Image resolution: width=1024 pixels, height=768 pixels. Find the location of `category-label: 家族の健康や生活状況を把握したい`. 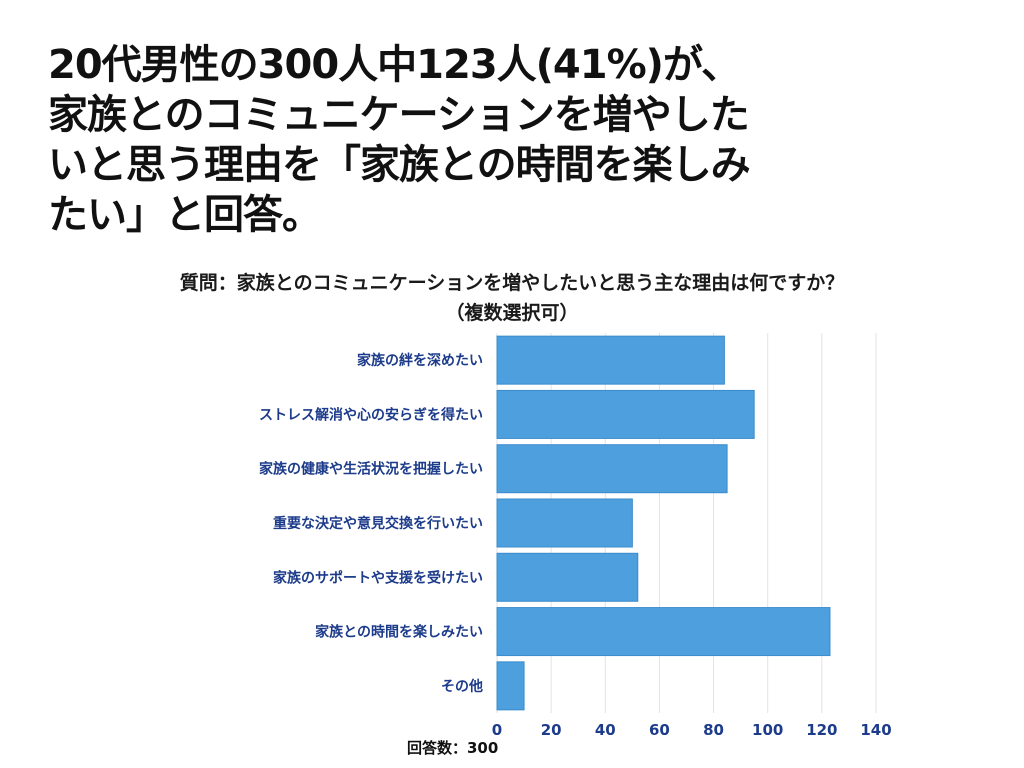

category-label: 家族の健康や生活状況を把握したい is located at coordinates (371, 469).